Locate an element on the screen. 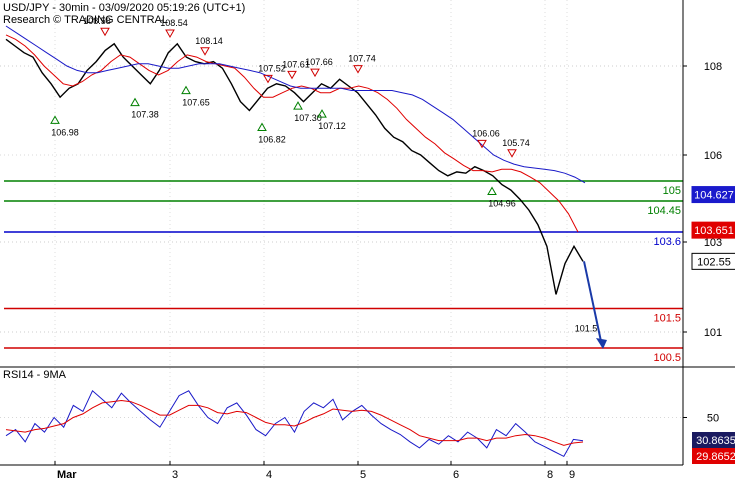  pivot-high-label: 106.06 is located at coordinates (486, 133).